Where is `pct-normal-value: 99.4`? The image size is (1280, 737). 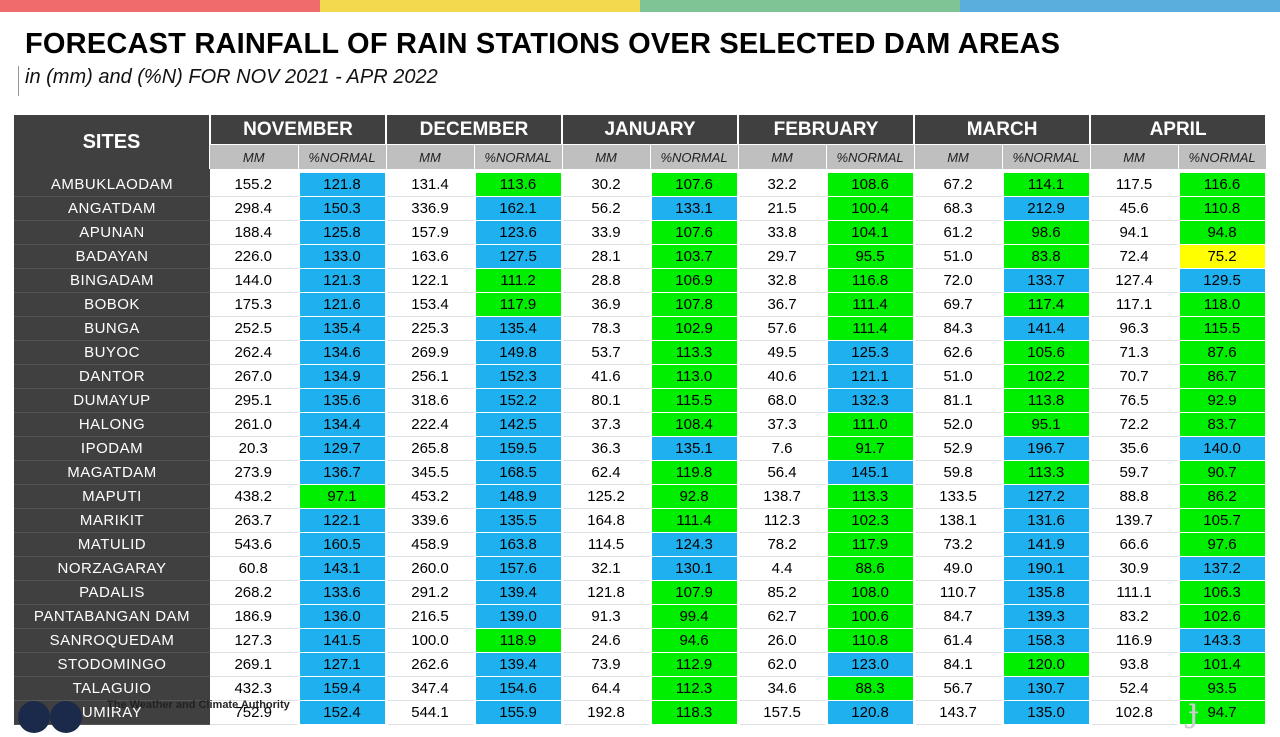
pct-normal-value: 99.4 is located at coordinates (694, 616).